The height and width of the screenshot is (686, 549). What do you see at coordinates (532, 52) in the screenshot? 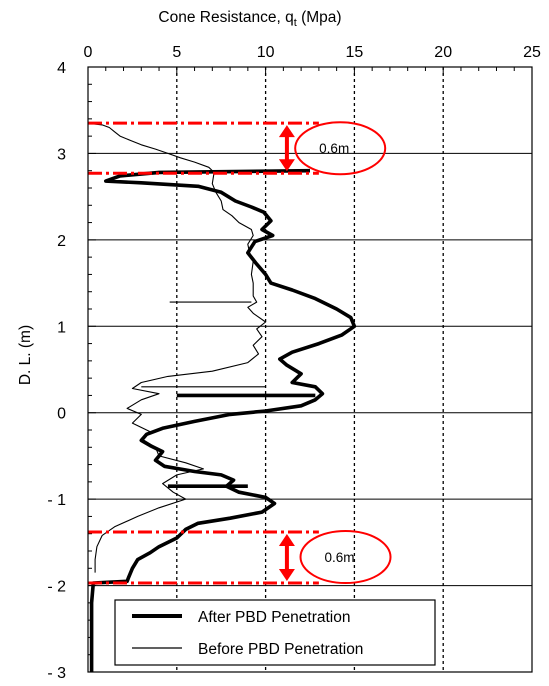
I see `x-tick-label: 25` at bounding box center [532, 52].